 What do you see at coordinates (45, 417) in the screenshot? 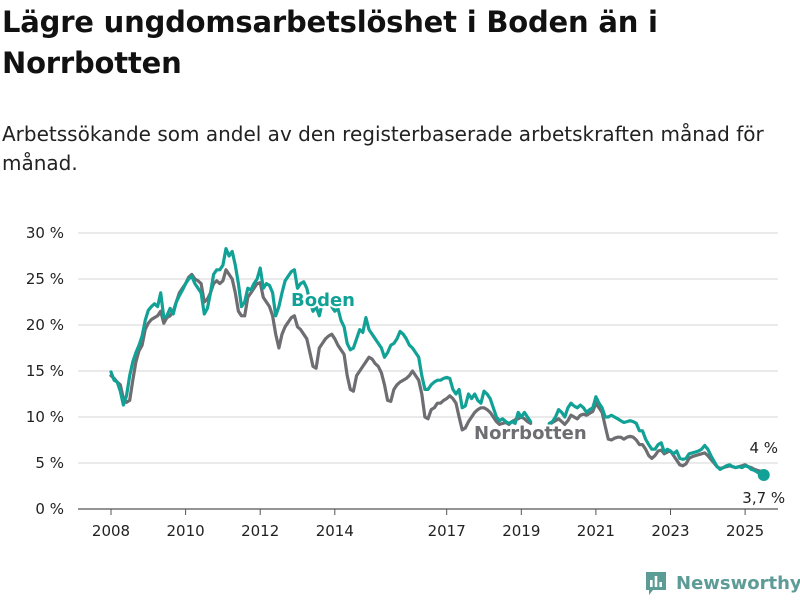
I see `y-tick-label: 10 %` at bounding box center [45, 417].